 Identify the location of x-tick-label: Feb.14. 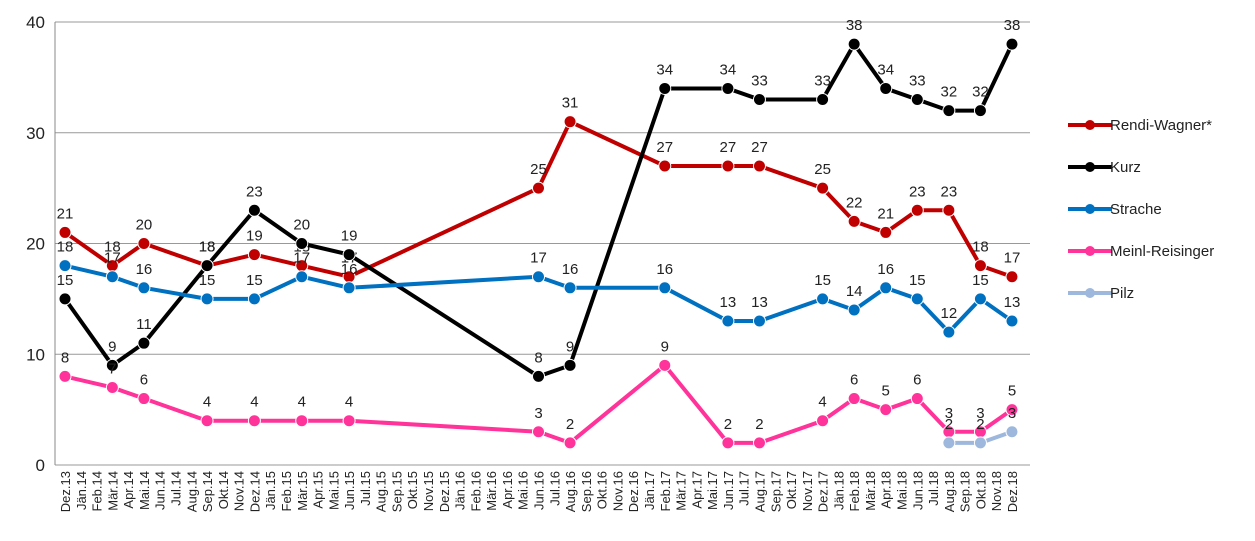
(97, 491).